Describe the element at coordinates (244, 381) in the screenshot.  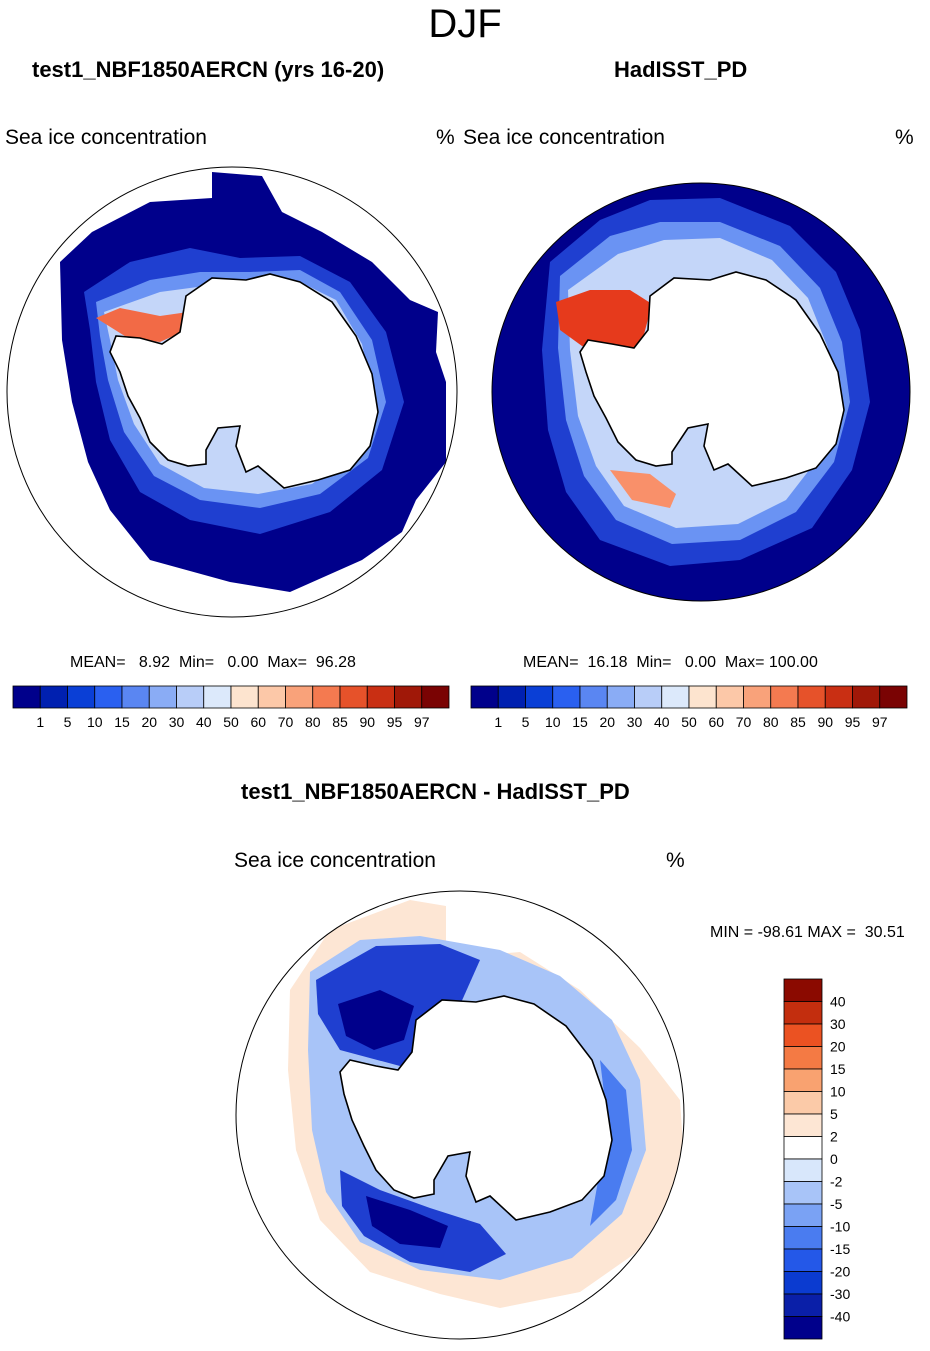
I see `map1-antarctica` at that location.